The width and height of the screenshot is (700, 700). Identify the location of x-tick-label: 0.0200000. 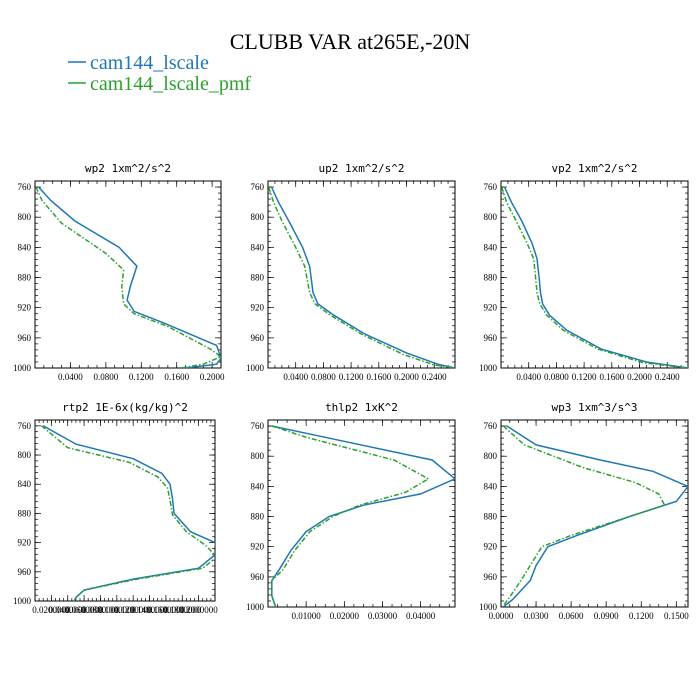
(51, 610).